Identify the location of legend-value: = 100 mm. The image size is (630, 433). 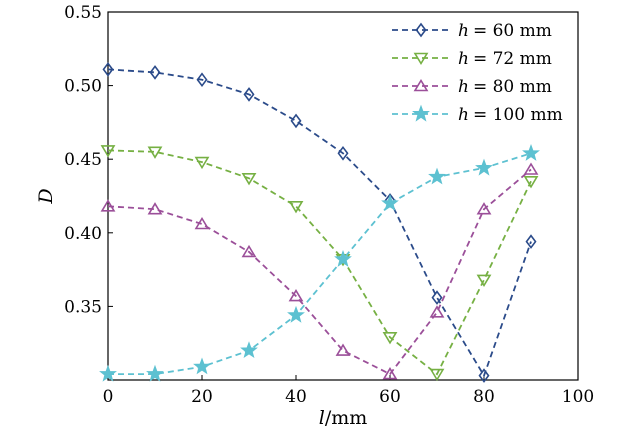
(518, 115).